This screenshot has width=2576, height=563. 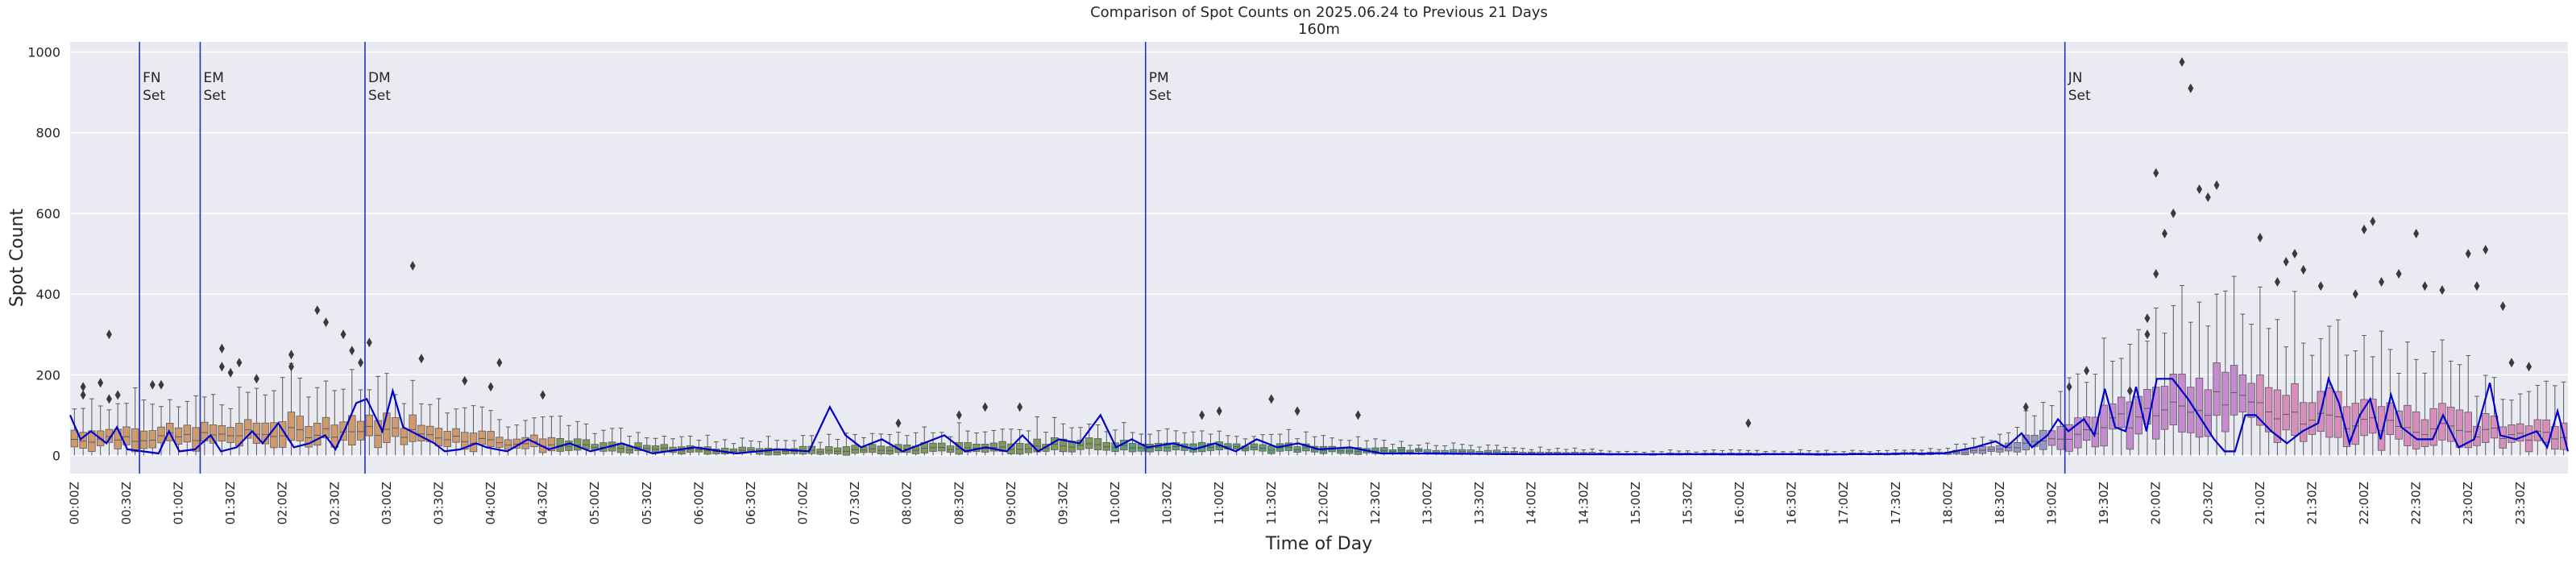 I want to click on x-tick-label: 13:30Z, so click(x=1479, y=504).